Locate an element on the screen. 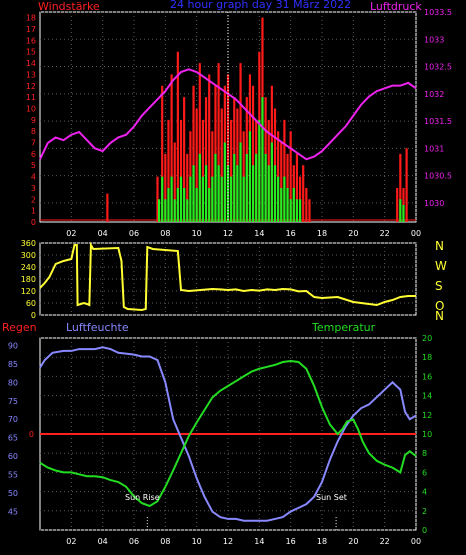 This screenshot has height=555, width=466. direction-tick-label: 240 is located at coordinates (28, 267).